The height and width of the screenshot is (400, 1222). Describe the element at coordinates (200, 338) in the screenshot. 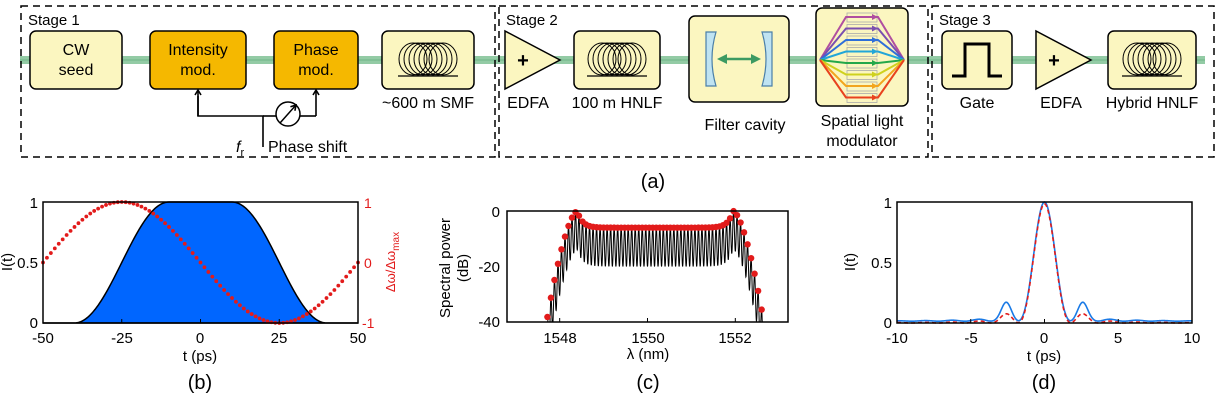

I see `panel-b-xtick-2: 0` at that location.